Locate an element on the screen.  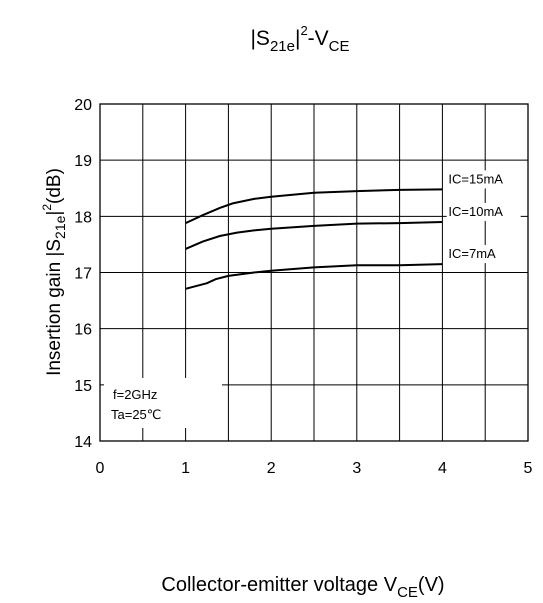
x-axis-label: Collector-emitter voltage VCE(V) is located at coordinates (302, 587).